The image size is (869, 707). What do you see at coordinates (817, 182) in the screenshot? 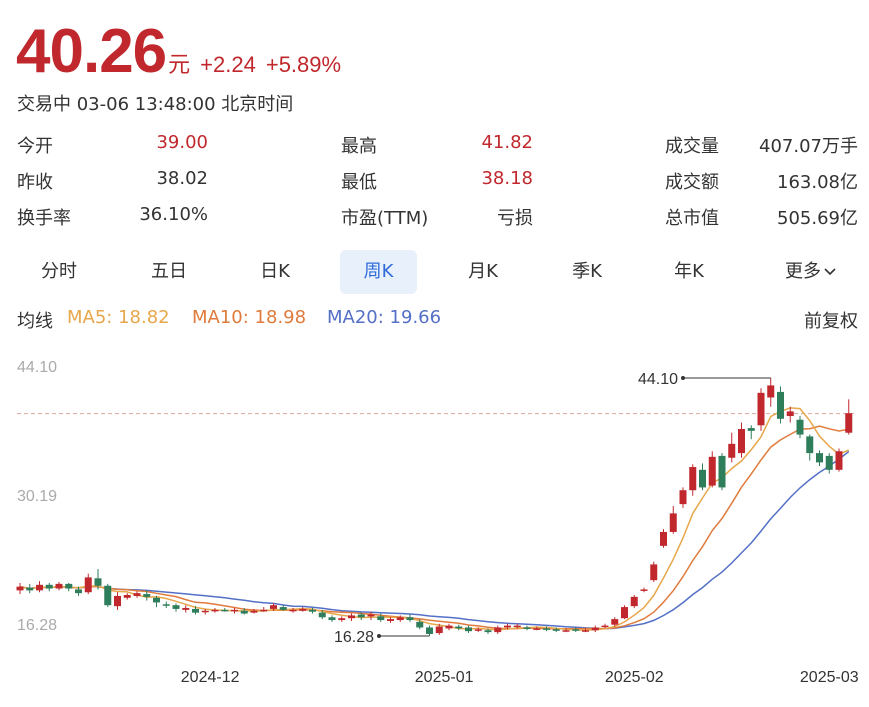
I see `stat-value: 163.08亿` at bounding box center [817, 182].